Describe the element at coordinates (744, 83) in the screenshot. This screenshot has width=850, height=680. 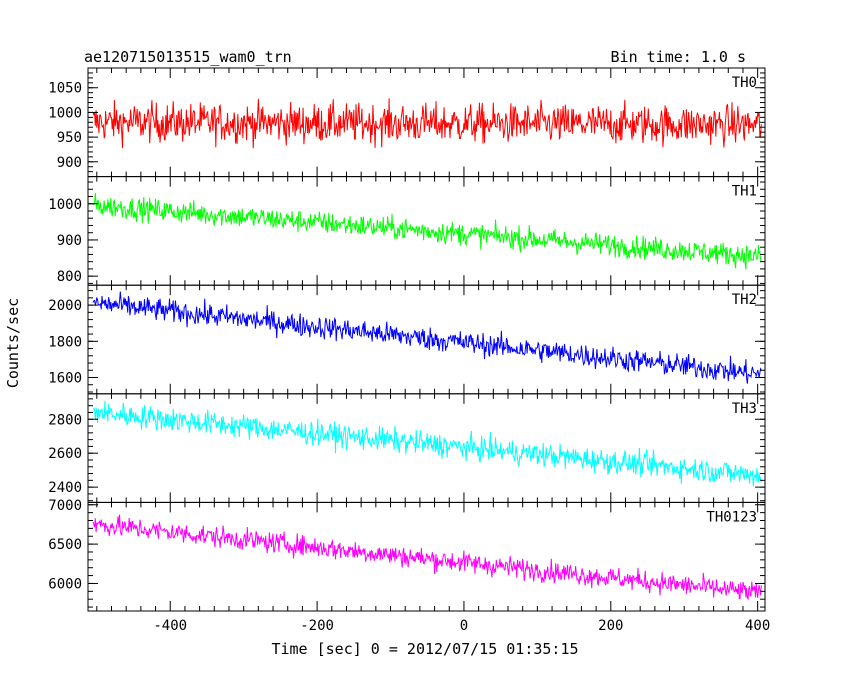
I see `panel-label-th0: TH0` at that location.